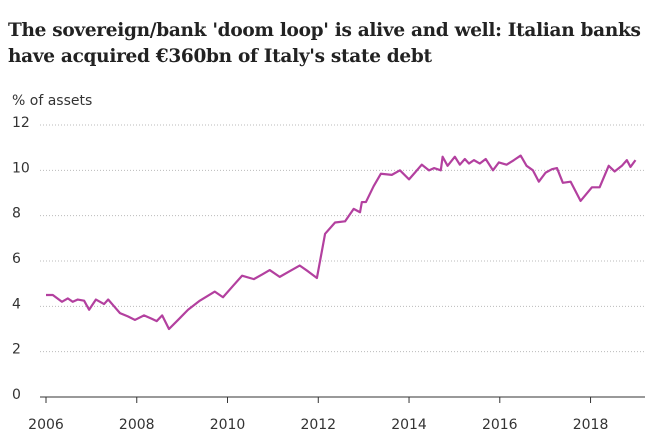 This screenshot has height=446, width=667. Describe the element at coordinates (16, 350) in the screenshot. I see `y-tick-label: 2` at that location.